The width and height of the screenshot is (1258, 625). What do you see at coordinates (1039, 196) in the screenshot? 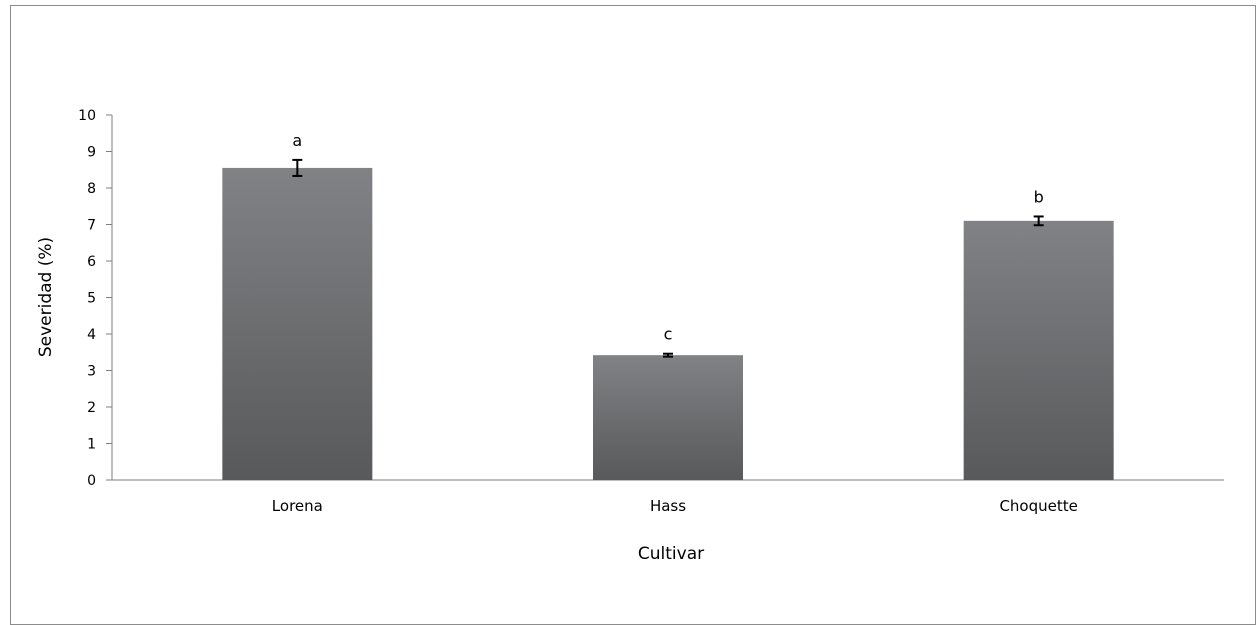
I see `significance-letter: b` at bounding box center [1039, 196].